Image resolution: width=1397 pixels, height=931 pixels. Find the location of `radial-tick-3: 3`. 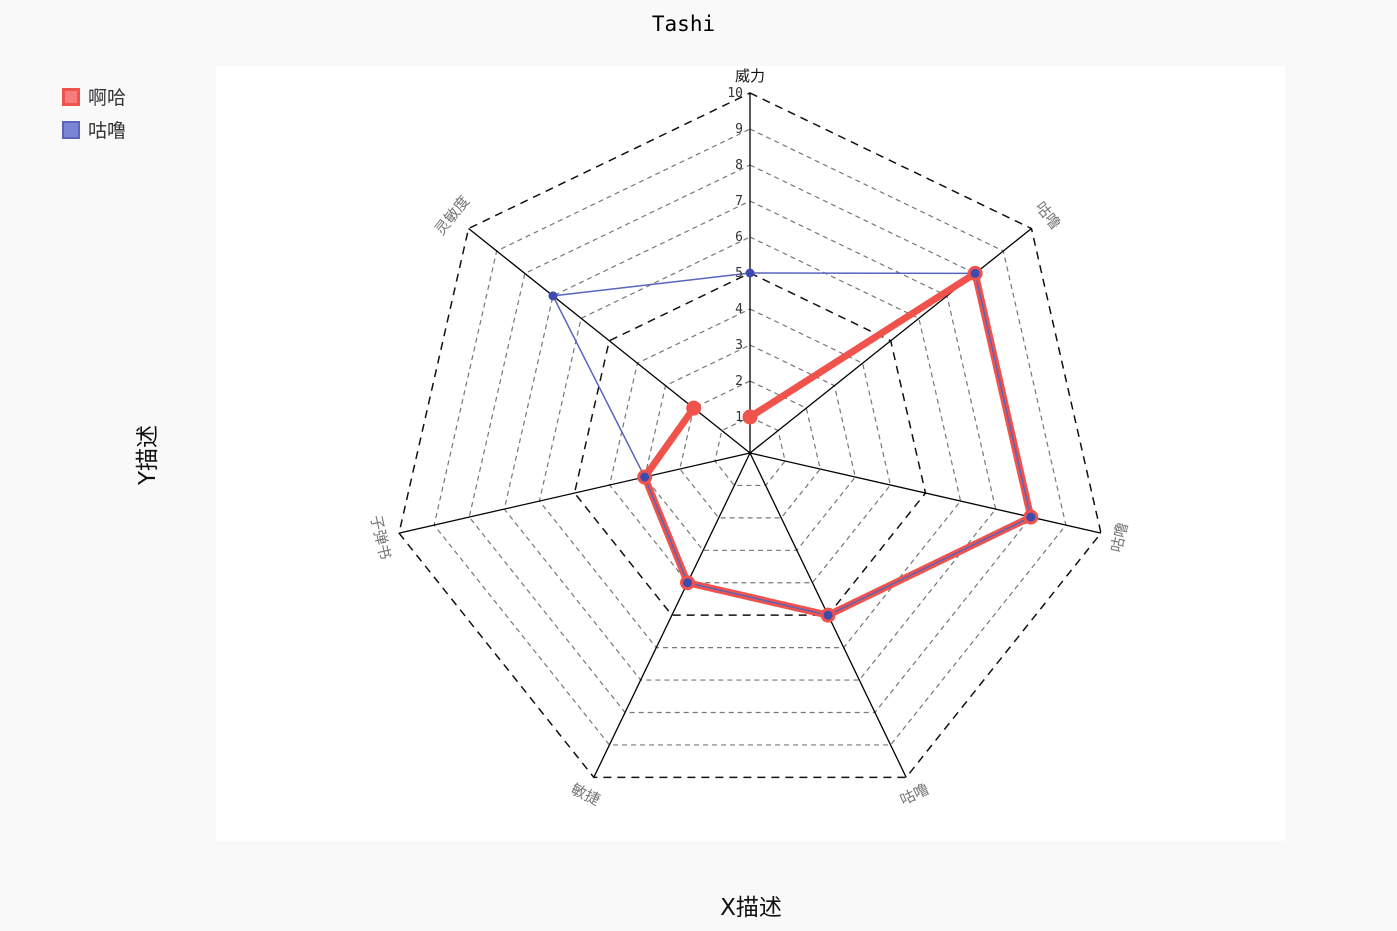

radial-tick-3: 3 is located at coordinates (739, 345).